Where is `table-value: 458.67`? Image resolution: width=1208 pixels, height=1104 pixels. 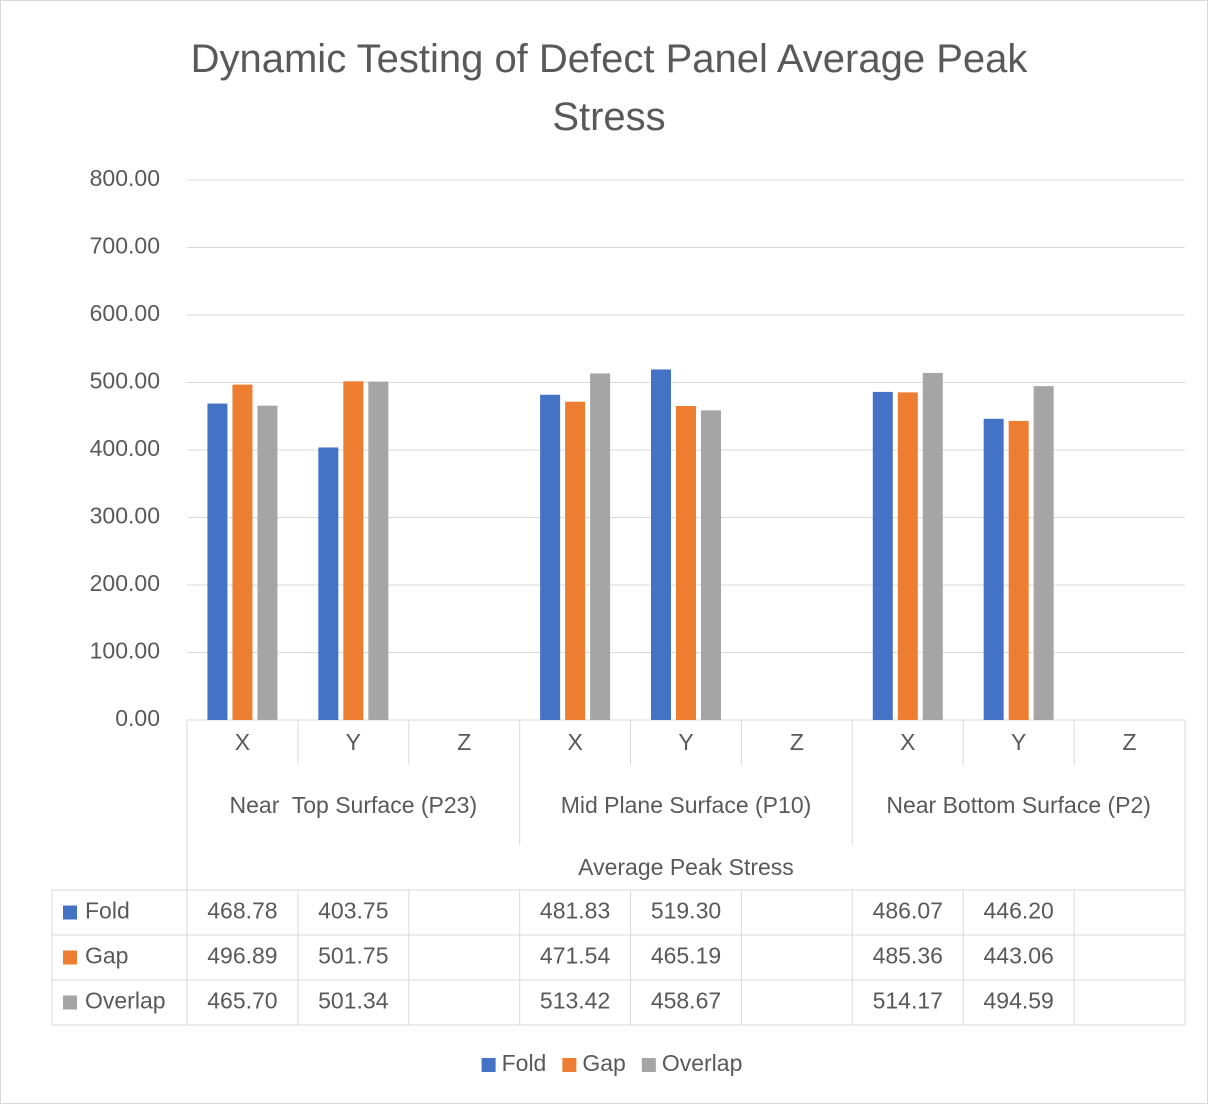 table-value: 458.67 is located at coordinates (686, 1001).